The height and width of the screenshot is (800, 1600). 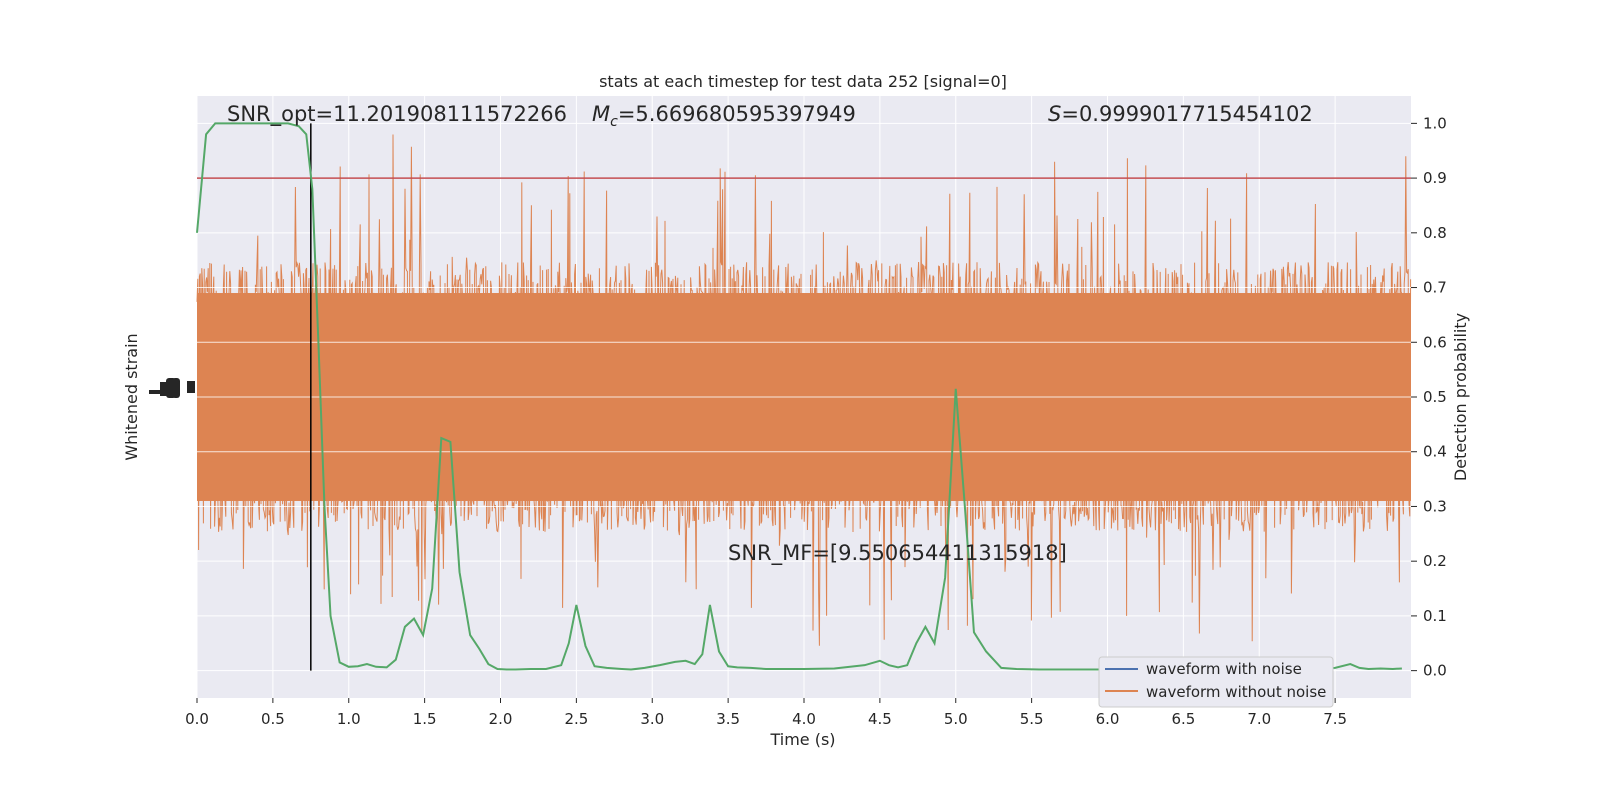 What do you see at coordinates (956, 719) in the screenshot?
I see `x-tick-label-10: 5.0` at bounding box center [956, 719].